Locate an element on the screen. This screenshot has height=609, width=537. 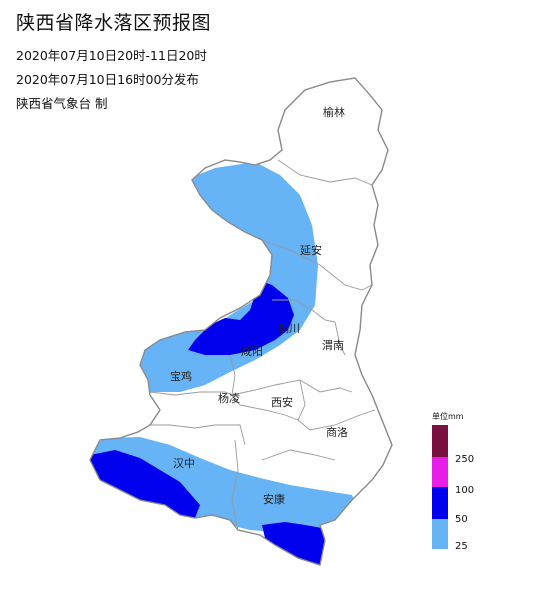
issuer: 陕西省气象台 制 is located at coordinates (62, 103).